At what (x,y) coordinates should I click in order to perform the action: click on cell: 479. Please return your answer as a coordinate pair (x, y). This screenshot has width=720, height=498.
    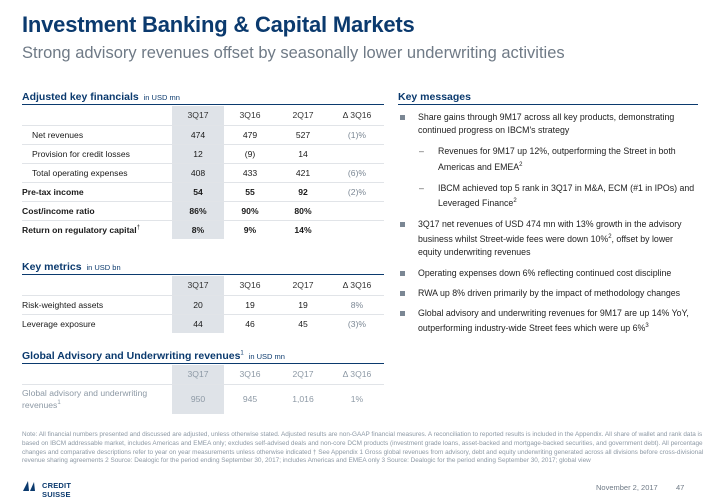
    Looking at the image, I should click on (250, 135).